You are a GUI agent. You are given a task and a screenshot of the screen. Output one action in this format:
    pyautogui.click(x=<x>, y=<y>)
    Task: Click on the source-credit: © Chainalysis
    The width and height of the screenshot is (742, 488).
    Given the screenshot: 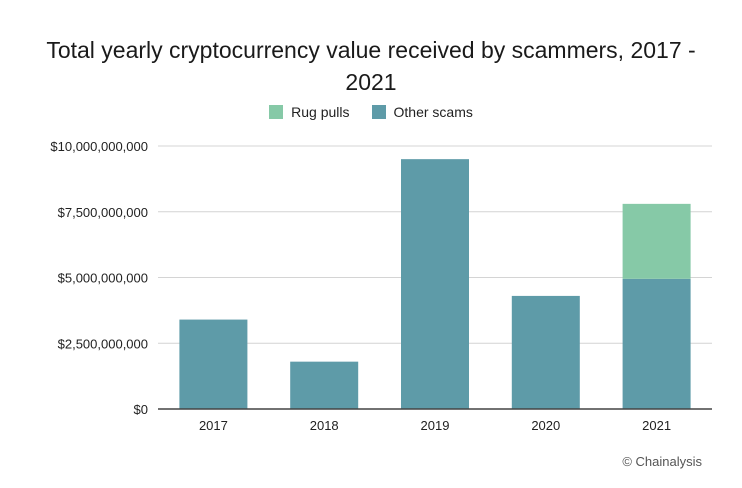 What is the action you would take?
    pyautogui.click(x=662, y=461)
    